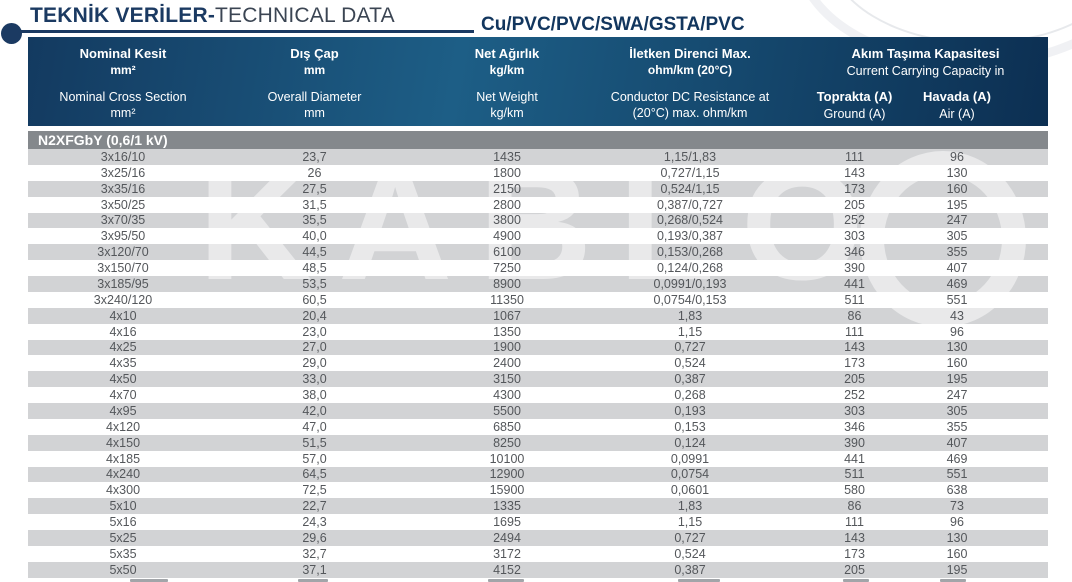  What do you see at coordinates (314, 474) in the screenshot?
I see `table-cell: 64,5` at bounding box center [314, 474].